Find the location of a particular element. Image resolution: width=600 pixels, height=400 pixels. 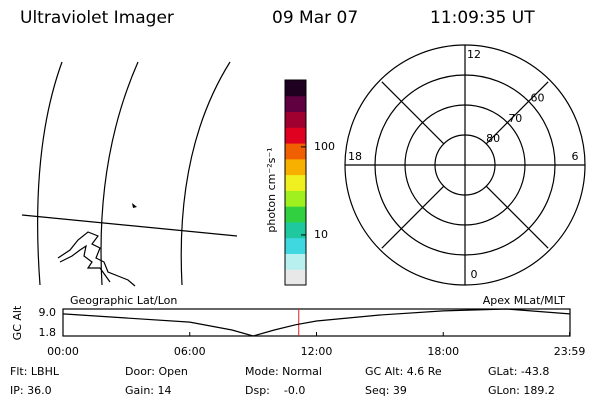

altitude-line is located at coordinates (316, 322).